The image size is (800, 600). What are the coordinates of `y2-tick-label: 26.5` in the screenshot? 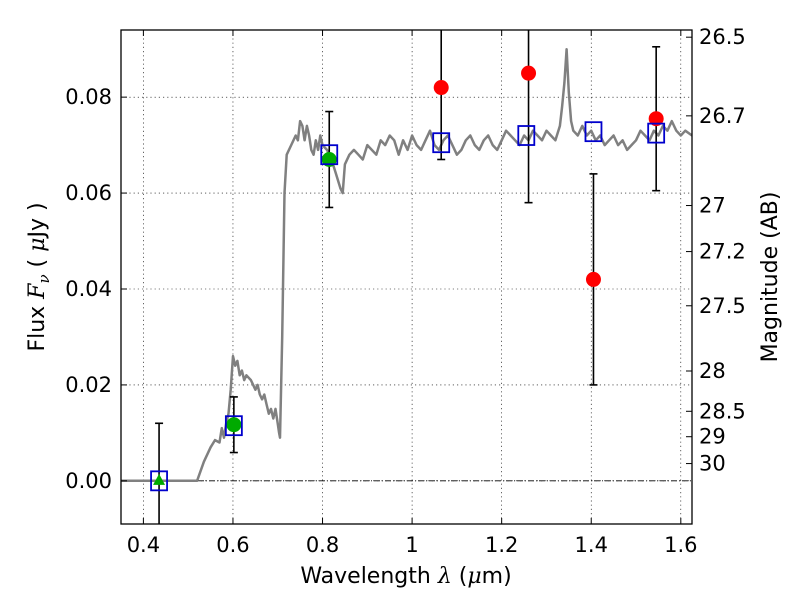 It's located at (722, 37).